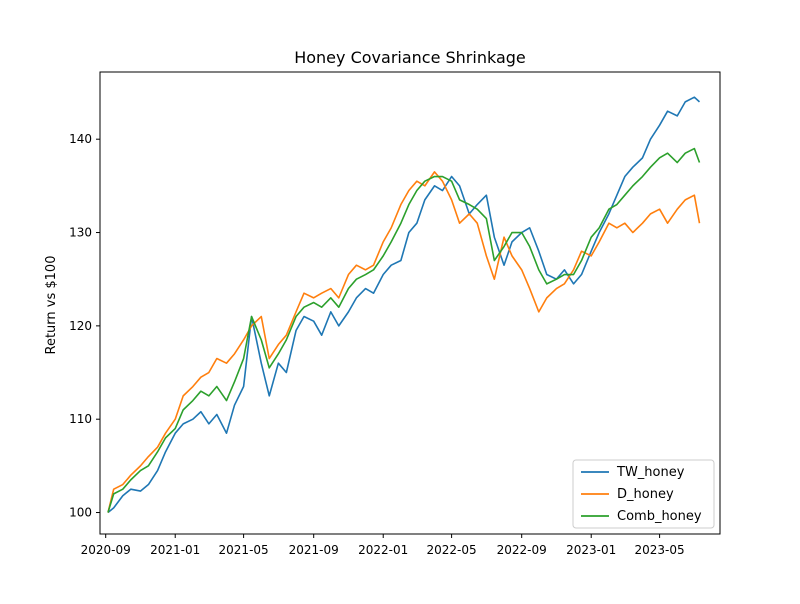 Image resolution: width=800 pixels, height=604 pixels. Describe the element at coordinates (80, 326) in the screenshot. I see `y-tick-label: 120` at that location.